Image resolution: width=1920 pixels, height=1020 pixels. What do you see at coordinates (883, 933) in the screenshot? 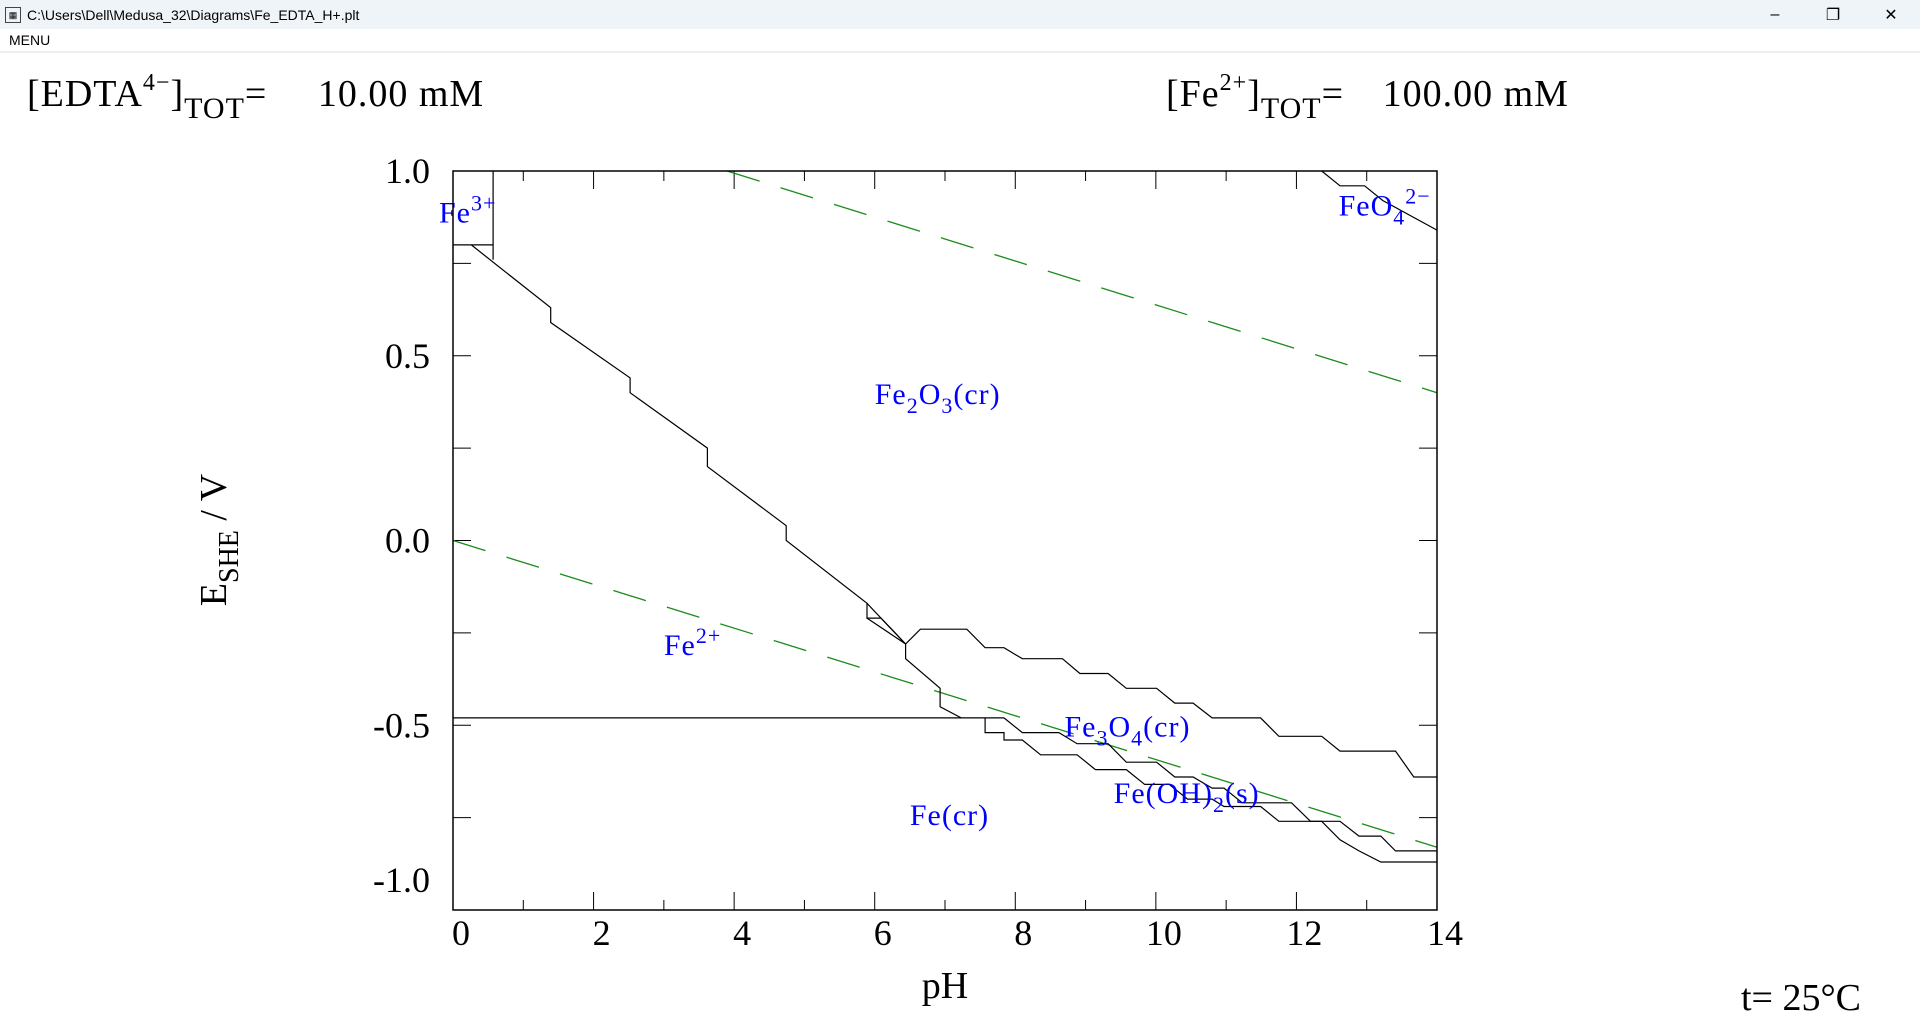
I see `x-tick-label: 6` at bounding box center [883, 933].